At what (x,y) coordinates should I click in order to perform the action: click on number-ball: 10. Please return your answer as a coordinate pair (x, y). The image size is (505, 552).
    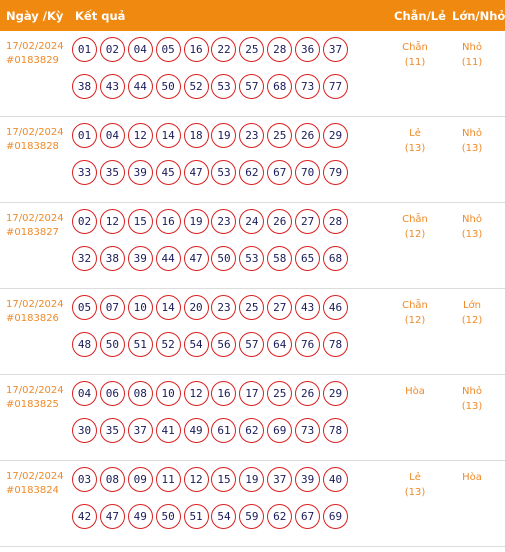
    Looking at the image, I should click on (140, 307).